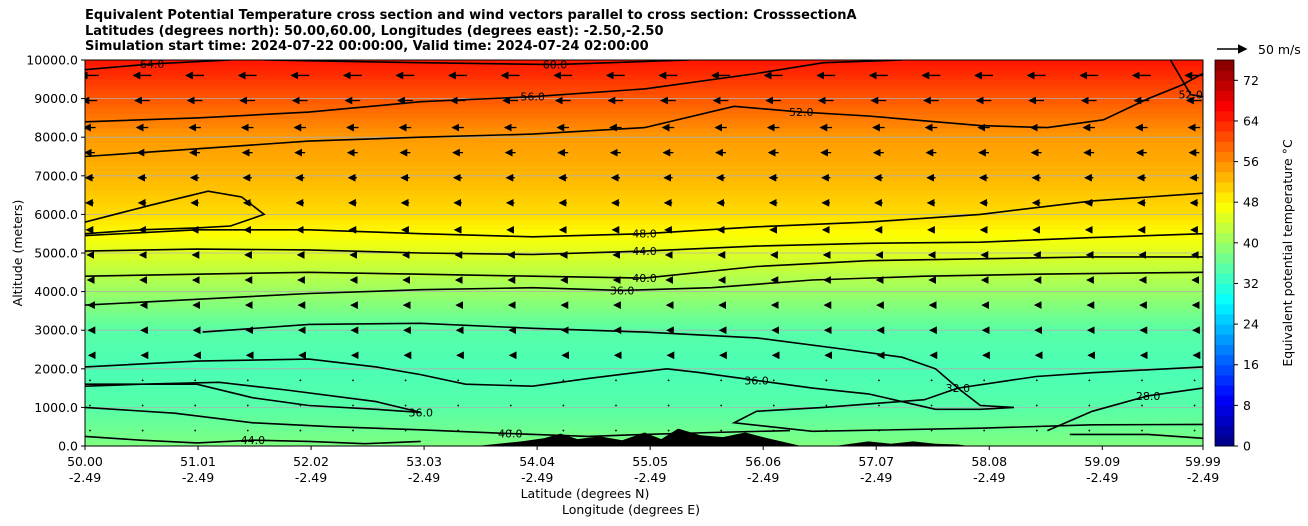  I want to click on contour-label: 40.0, so click(510, 434).